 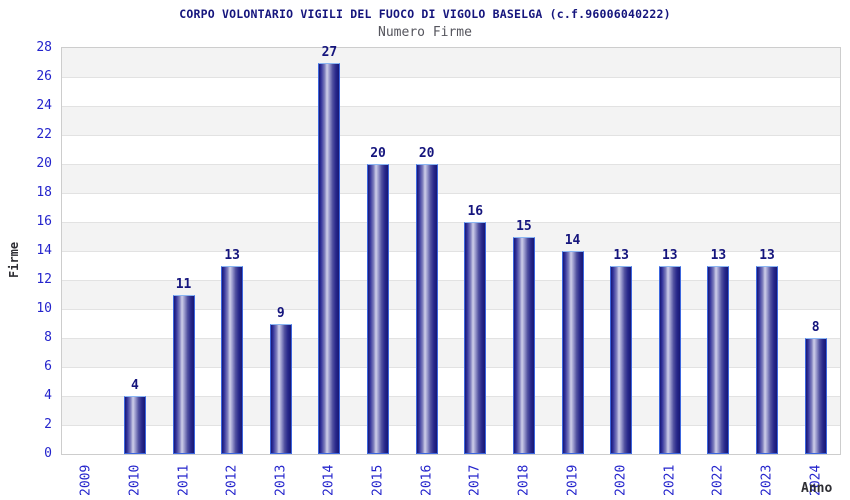 What do you see at coordinates (378, 480) in the screenshot?
I see `x-tick-label: 2015` at bounding box center [378, 480].